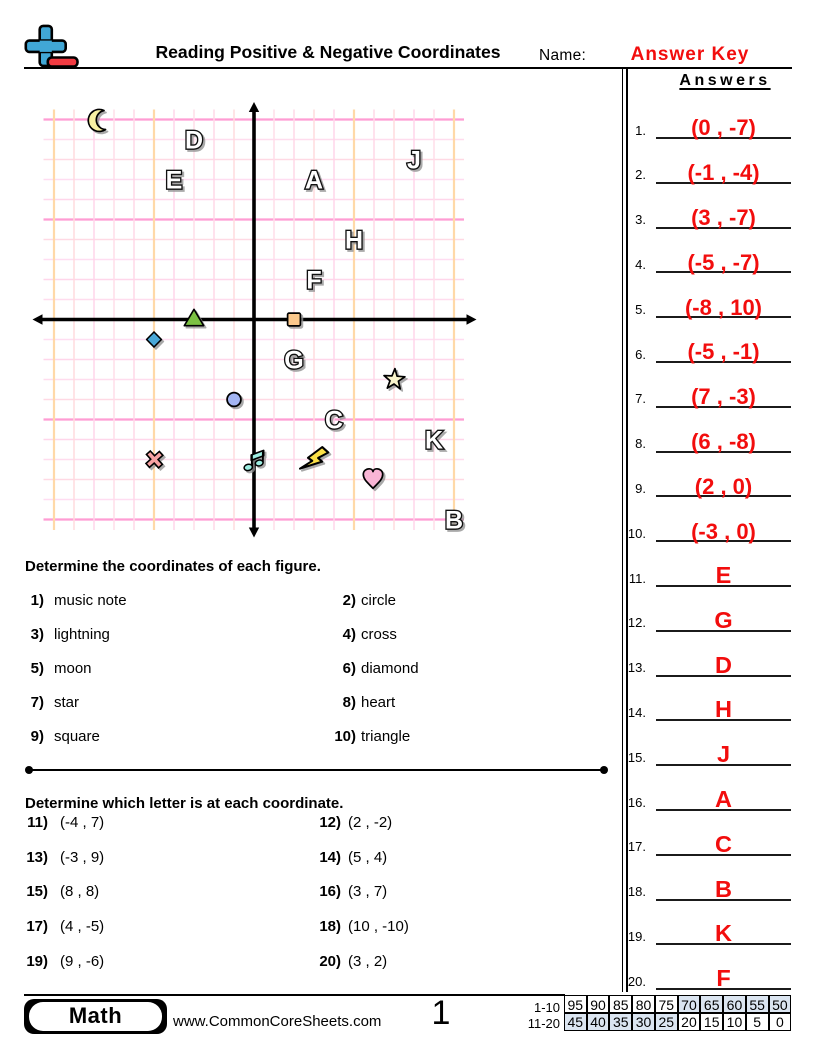 This screenshot has width=816, height=1056. Describe the element at coordinates (313, 281) in the screenshot. I see `svg-text: F` at that location.